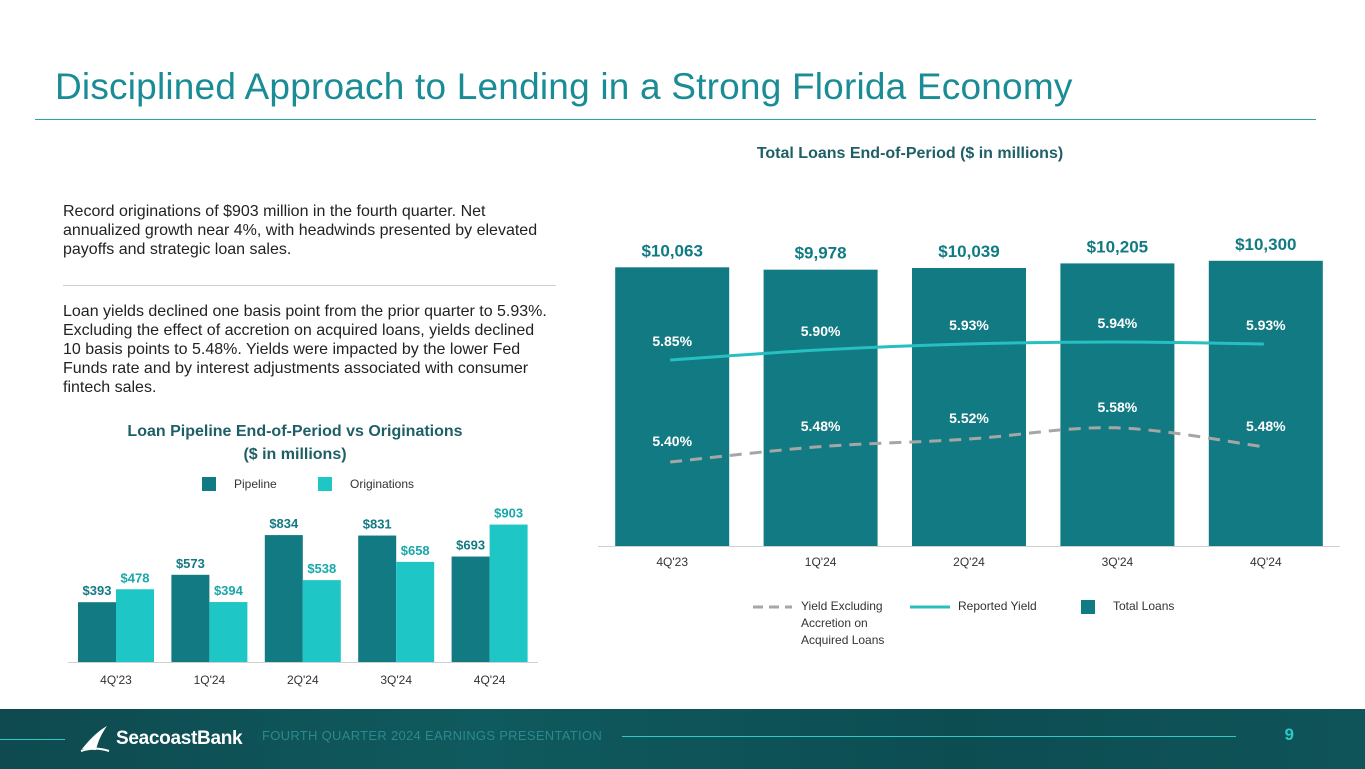 Image resolution: width=1365 pixels, height=769 pixels. I want to click on title-divider, so click(675, 119).